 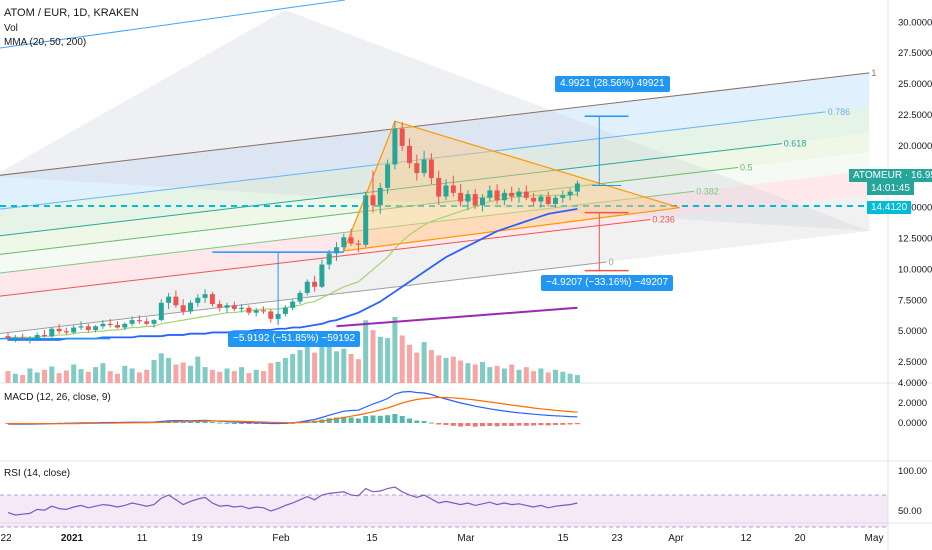 What do you see at coordinates (910, 511) in the screenshot?
I see `rsi-axis-tick: 50.00` at bounding box center [910, 511].